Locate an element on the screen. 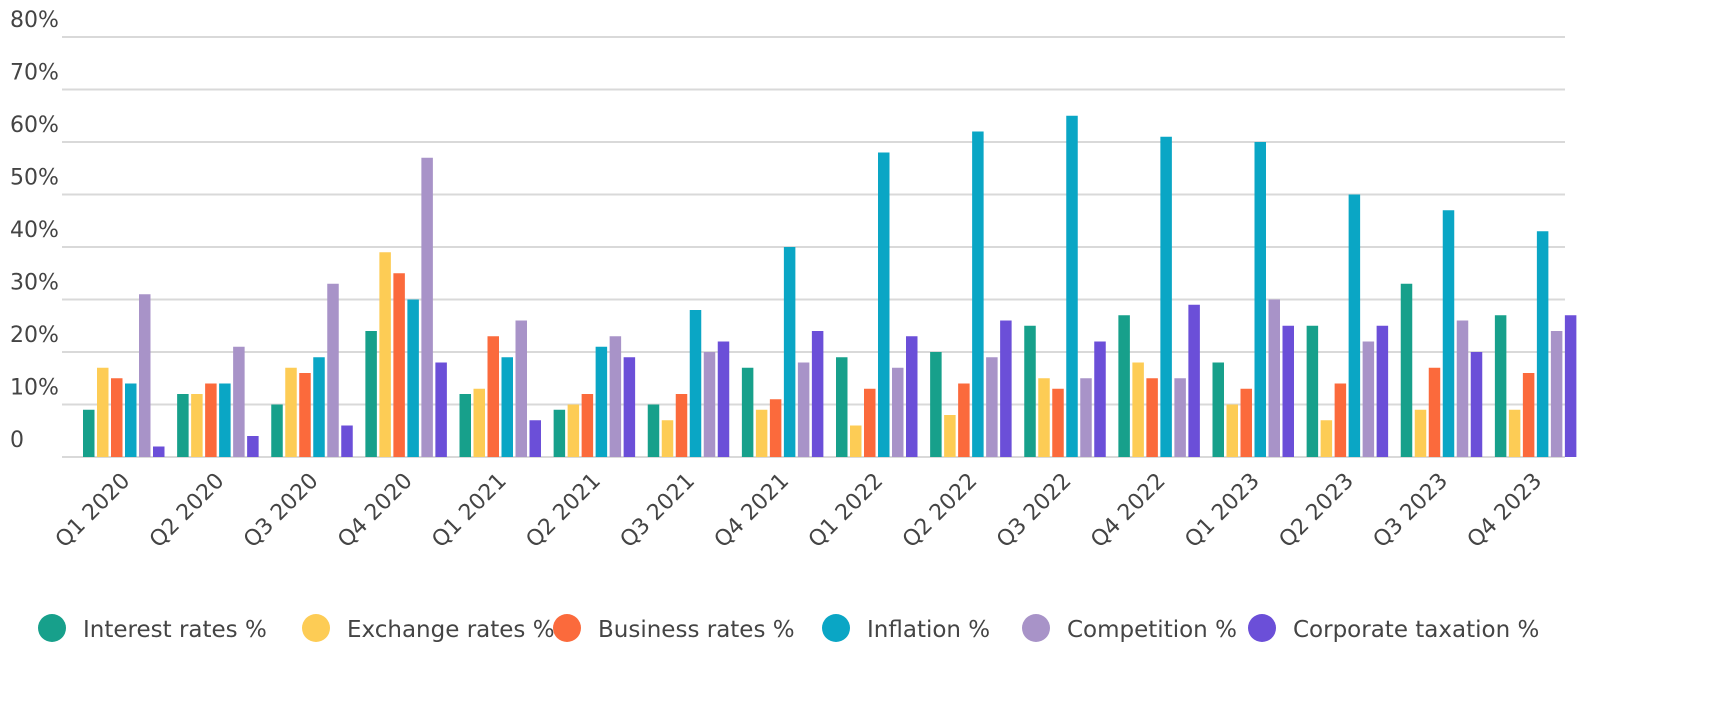  legend-item: Exchange rates % is located at coordinates (428, 628).